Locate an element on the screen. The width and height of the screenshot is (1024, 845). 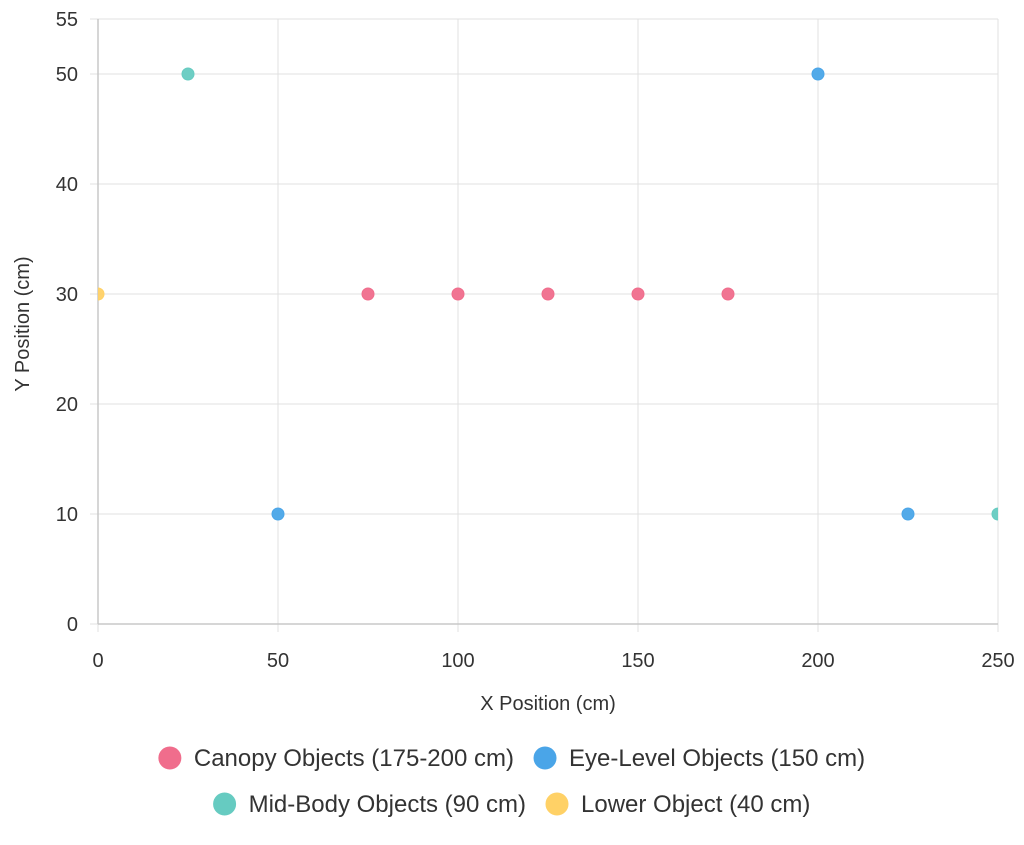
legend-label: Canopy Objects (175-200 cm) is located at coordinates (354, 758).